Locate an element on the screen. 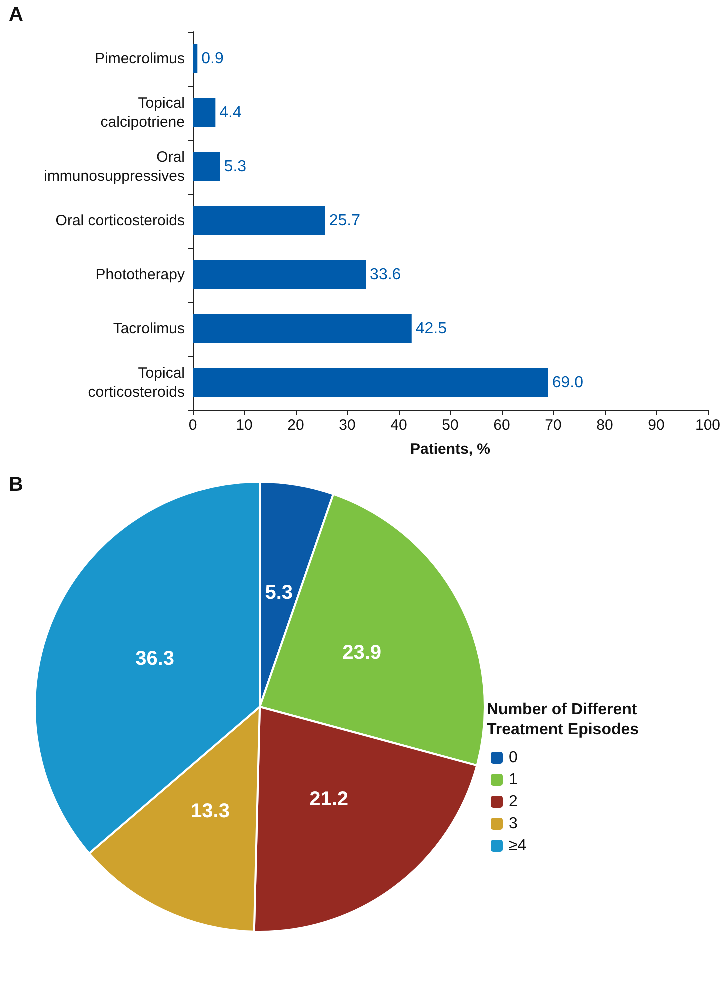 The width and height of the screenshot is (728, 981). data-label: 33.6 is located at coordinates (386, 275).